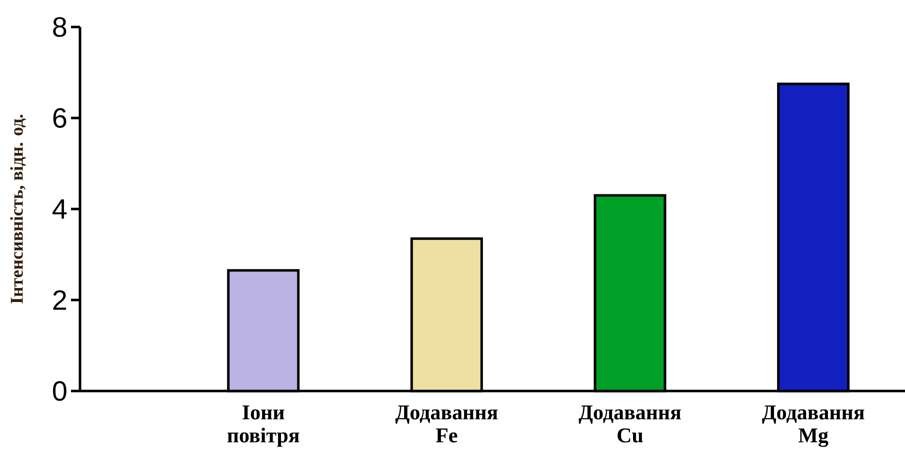 Image resolution: width=905 pixels, height=462 pixels. I want to click on x-tick-label: Додавання Fe, so click(446, 424).